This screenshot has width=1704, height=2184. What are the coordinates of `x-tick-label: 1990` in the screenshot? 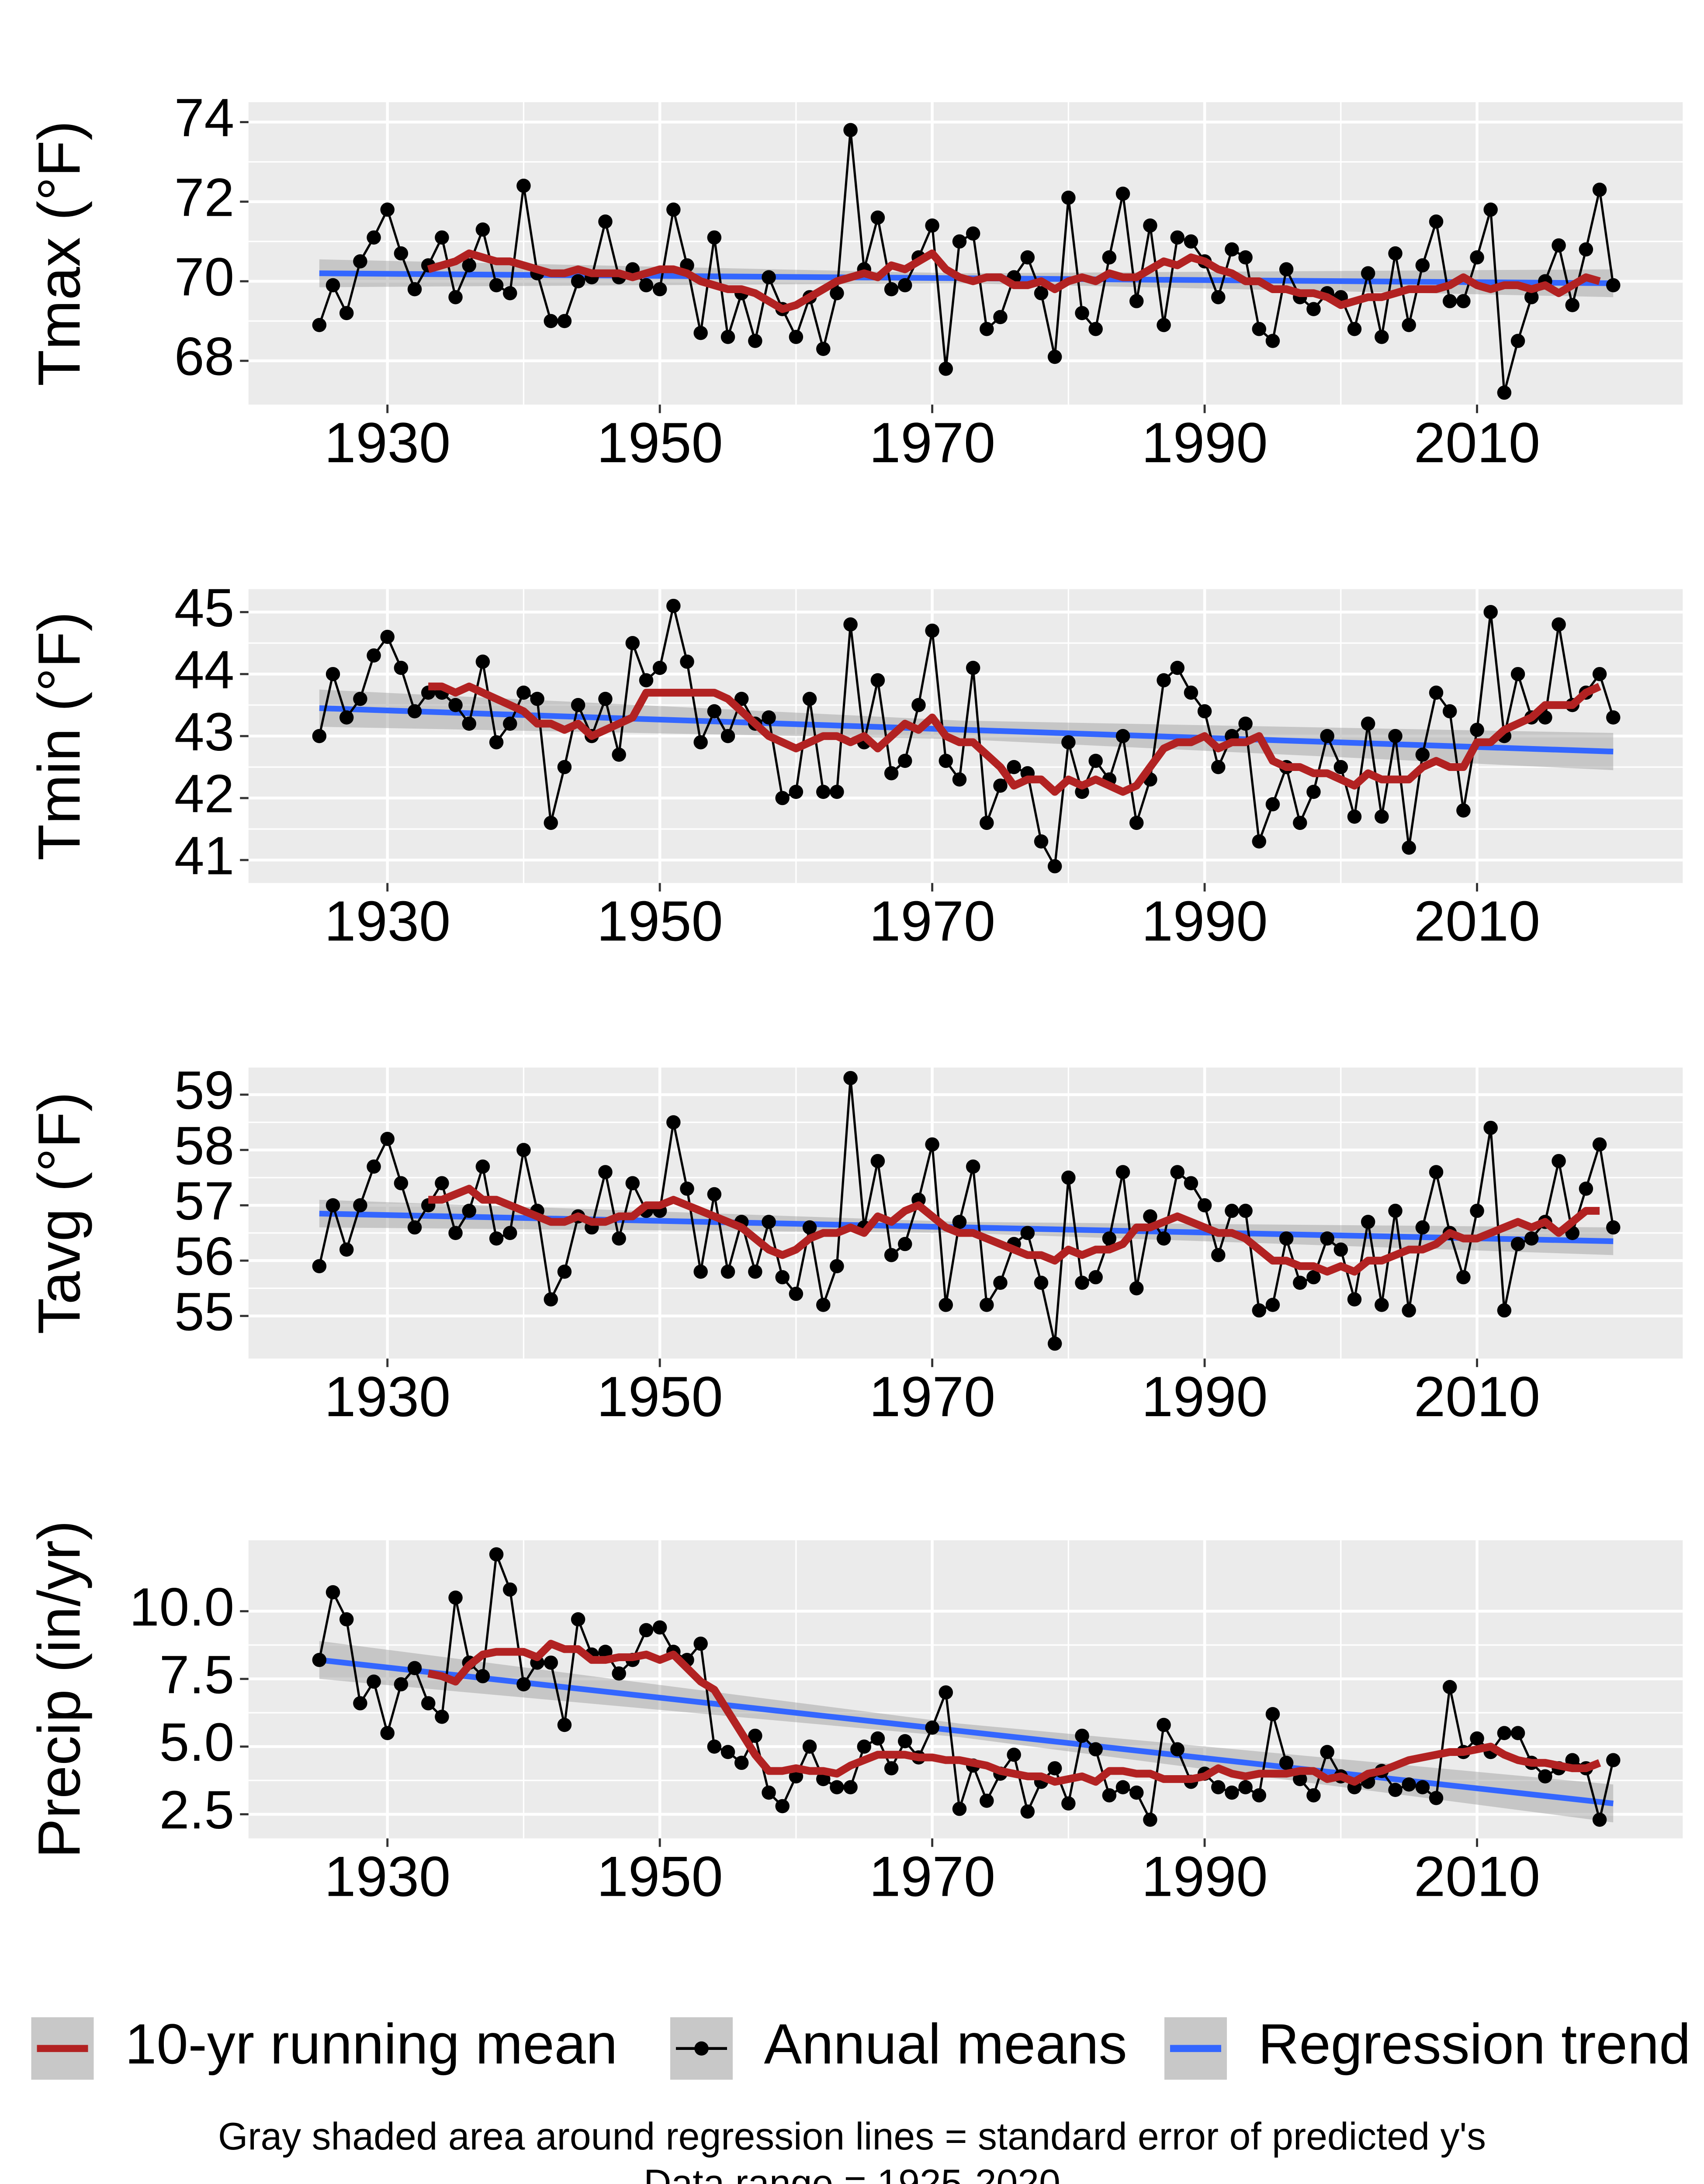 It's located at (1204, 921).